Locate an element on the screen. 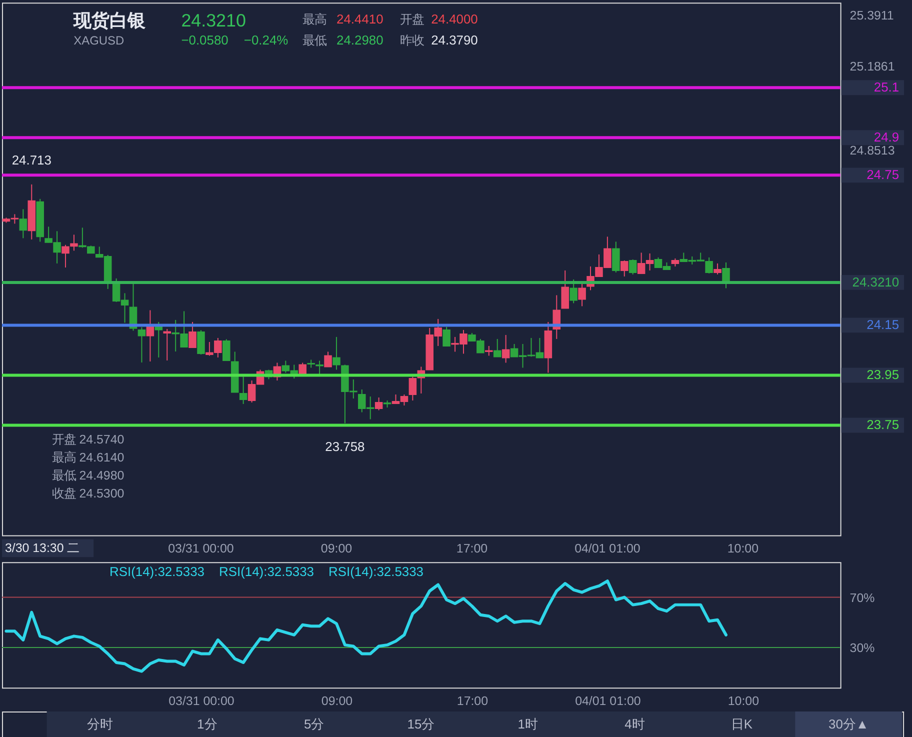 The width and height of the screenshot is (912, 737). y-tick-label: 70% is located at coordinates (862, 597).